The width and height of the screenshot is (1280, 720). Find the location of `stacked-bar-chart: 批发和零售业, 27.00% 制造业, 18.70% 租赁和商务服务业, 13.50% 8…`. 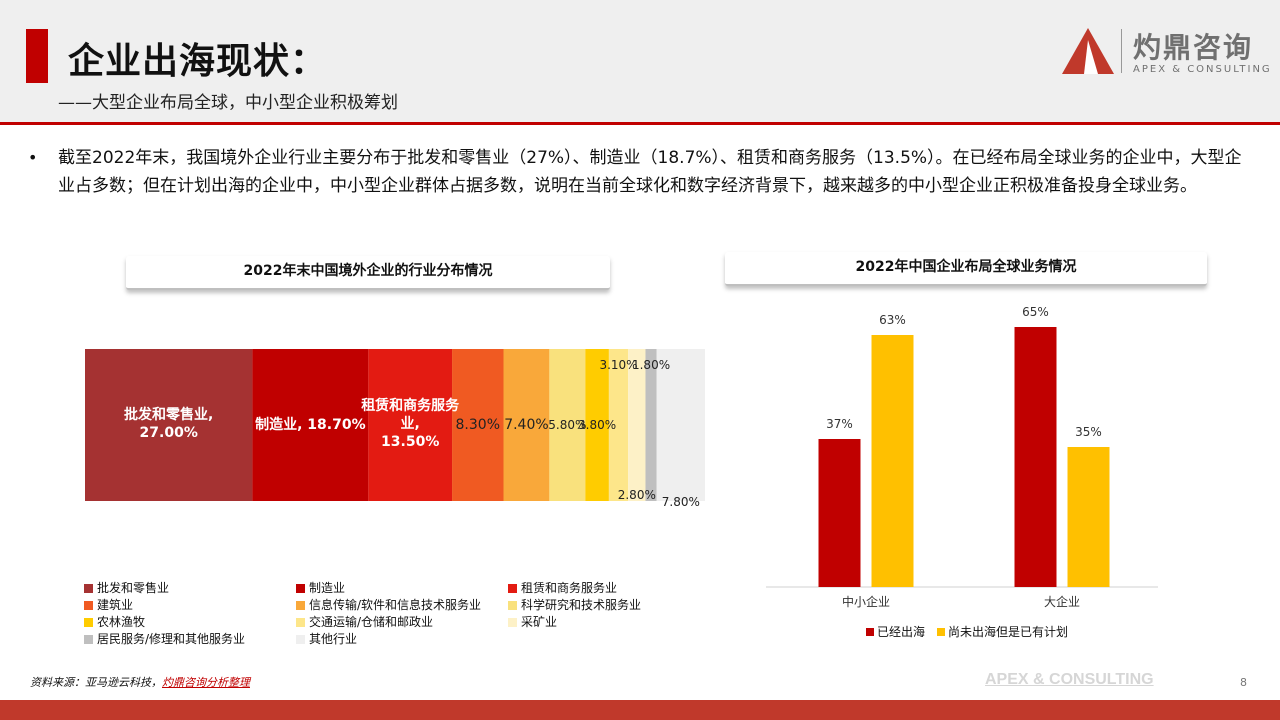

stacked-bar-chart: 批发和零售业, 27.00% 制造业, 18.70% 租赁和商务服务业, 13.50% 8… is located at coordinates (395, 429).